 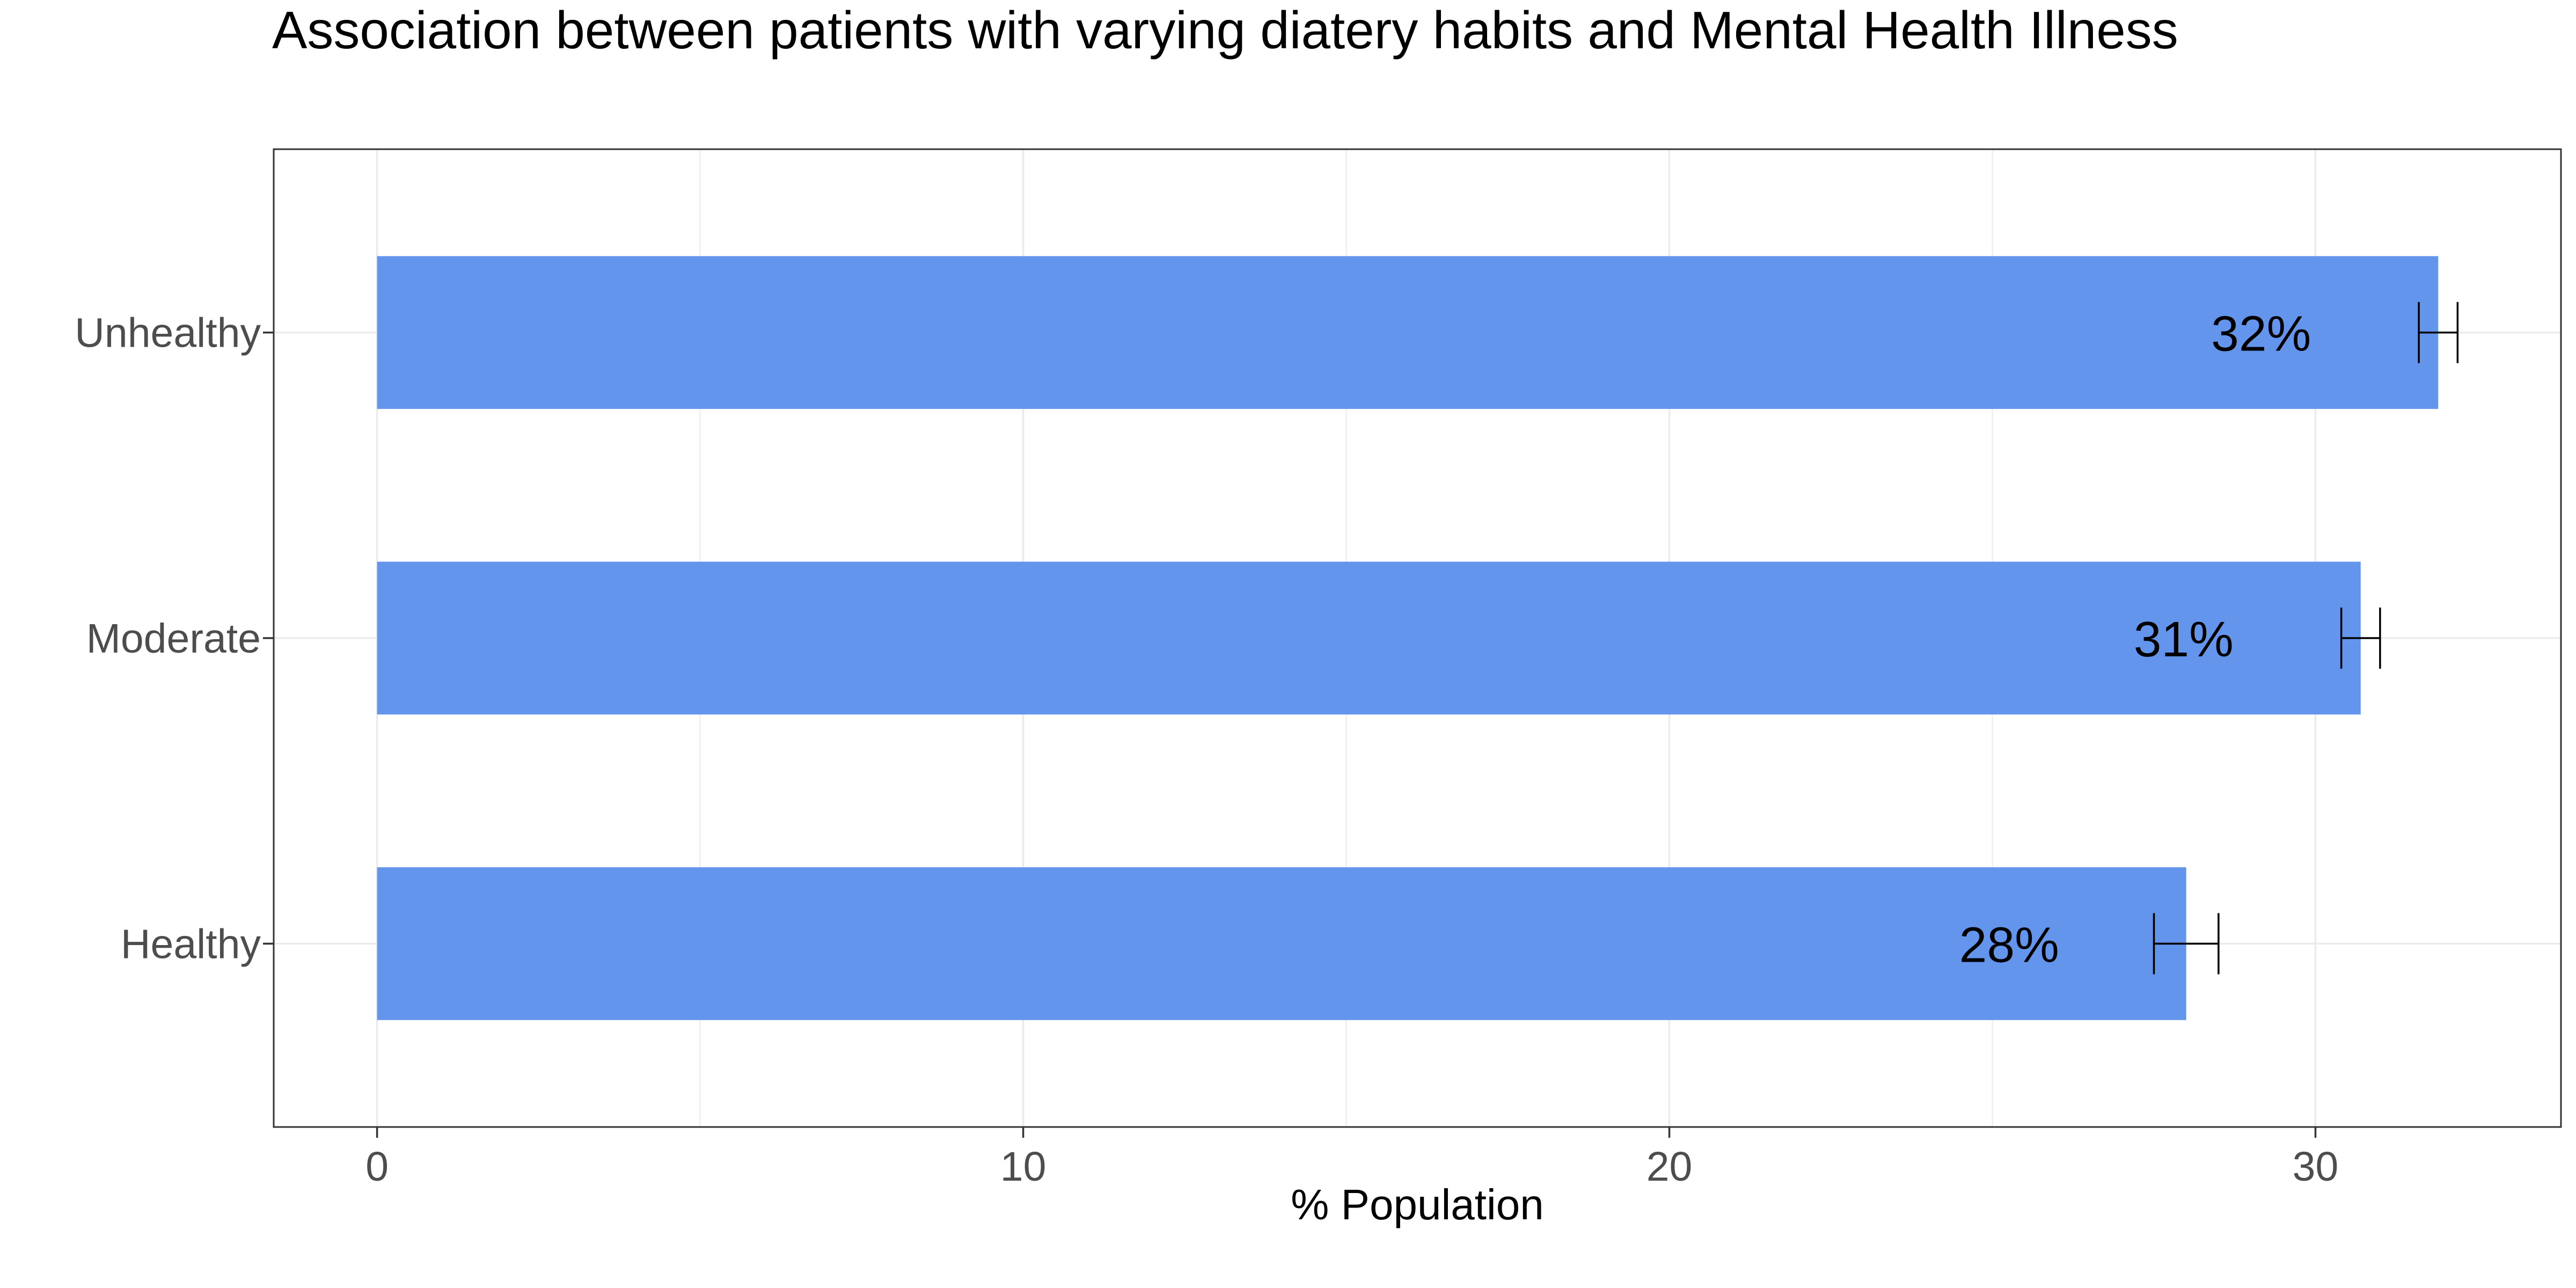 I want to click on x-tick-label: 20, so click(x=1669, y=1167).